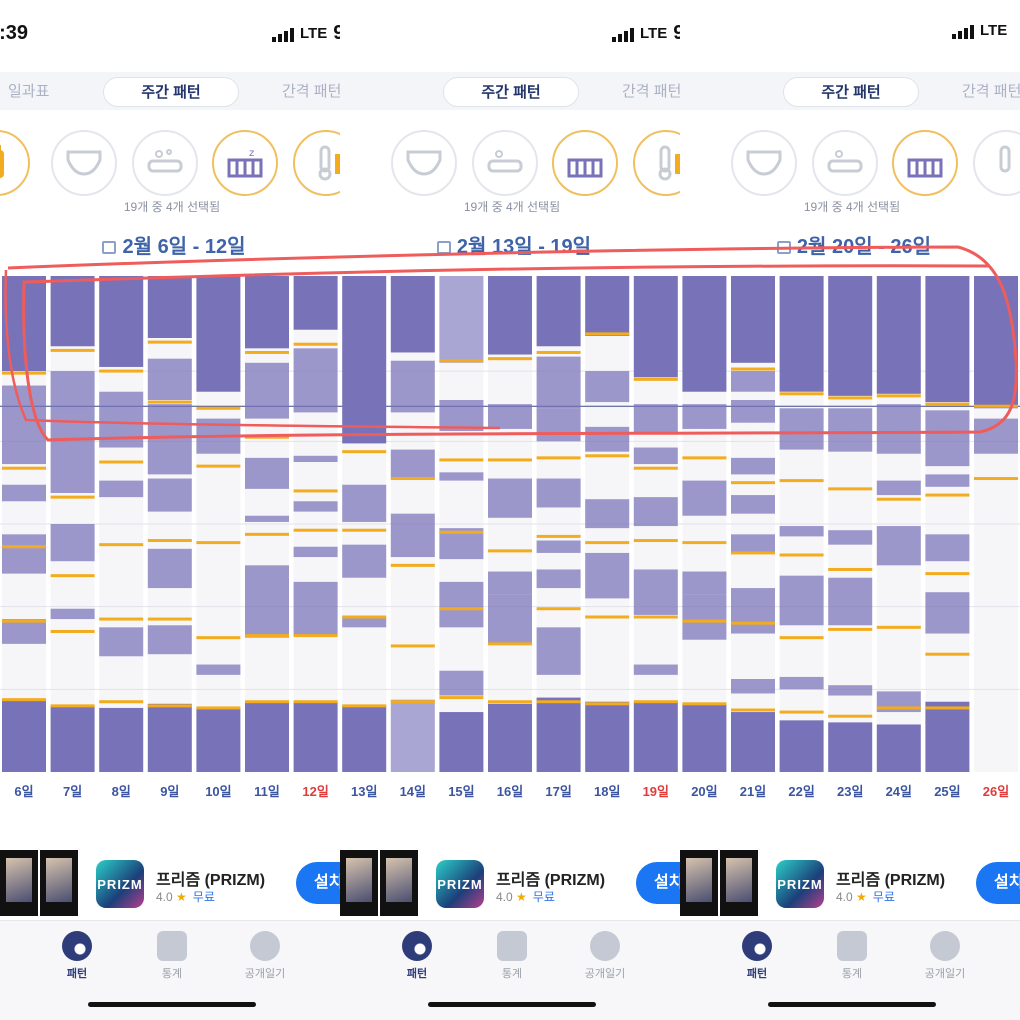 The height and width of the screenshot is (1020, 1020). What do you see at coordinates (315, 791) in the screenshot?
I see `day-label: 12일` at bounding box center [315, 791].